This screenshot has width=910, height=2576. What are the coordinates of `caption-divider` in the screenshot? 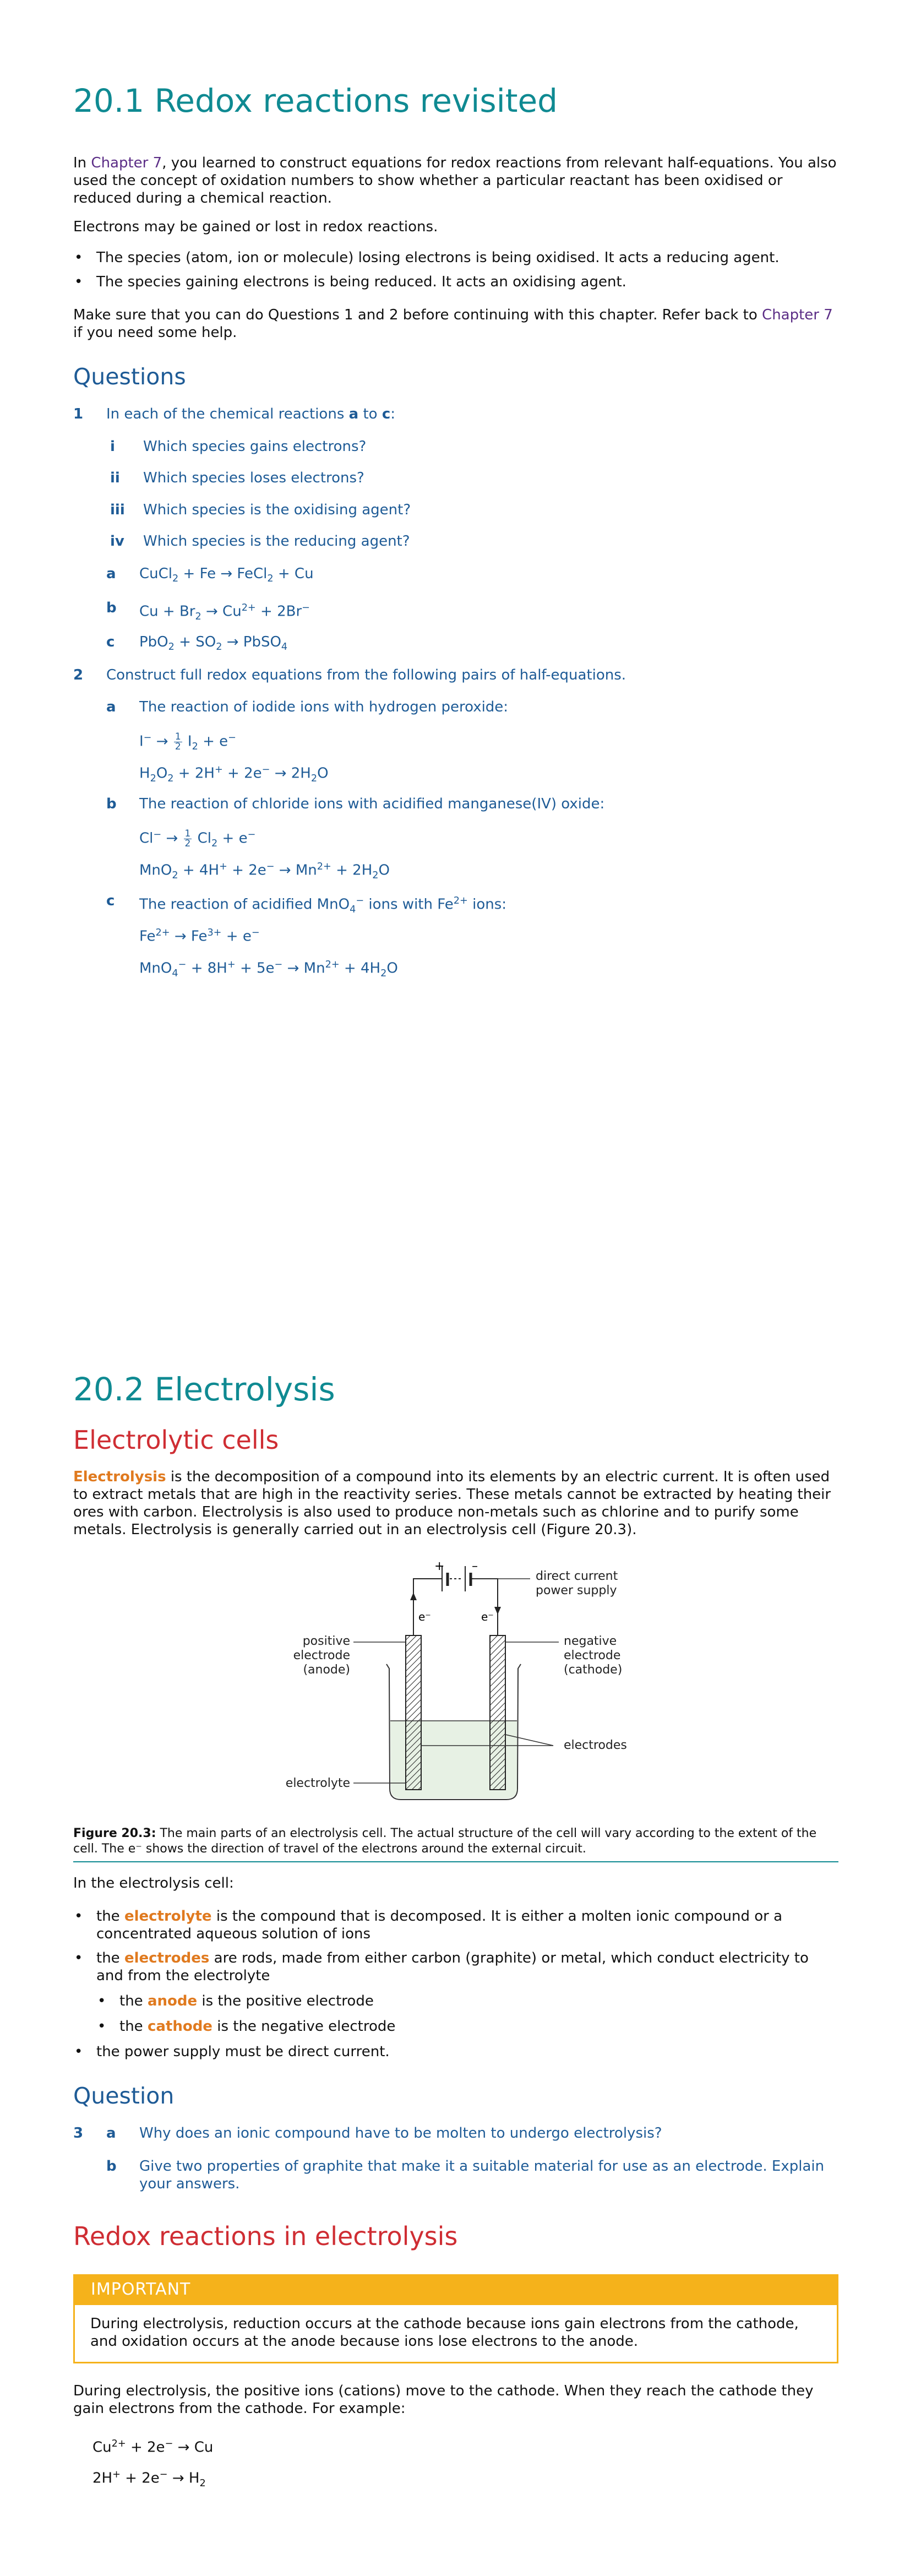 It's located at (455, 1861).